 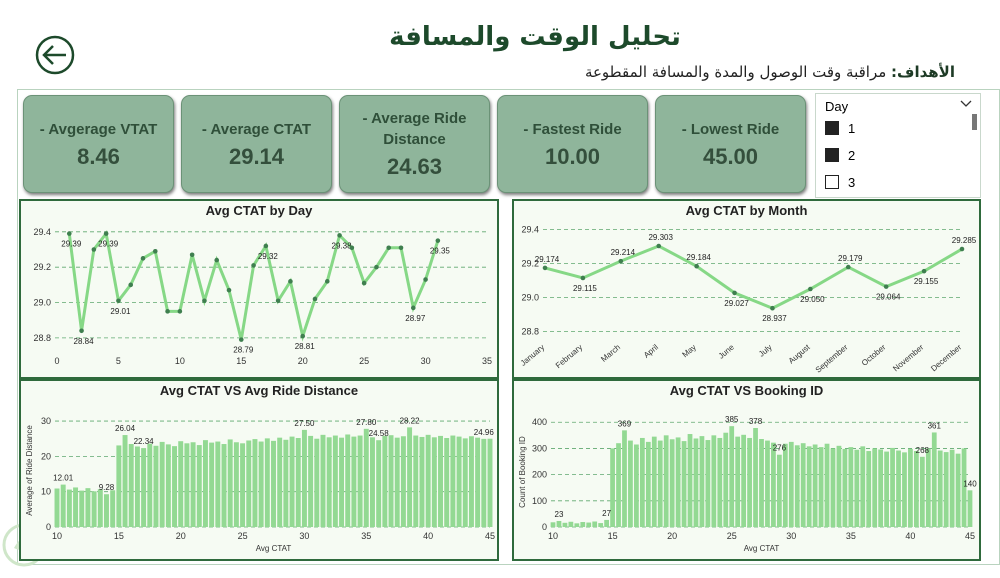 I want to click on kpi-card: - Avgerage VTAT 8.46, so click(x=98, y=144).